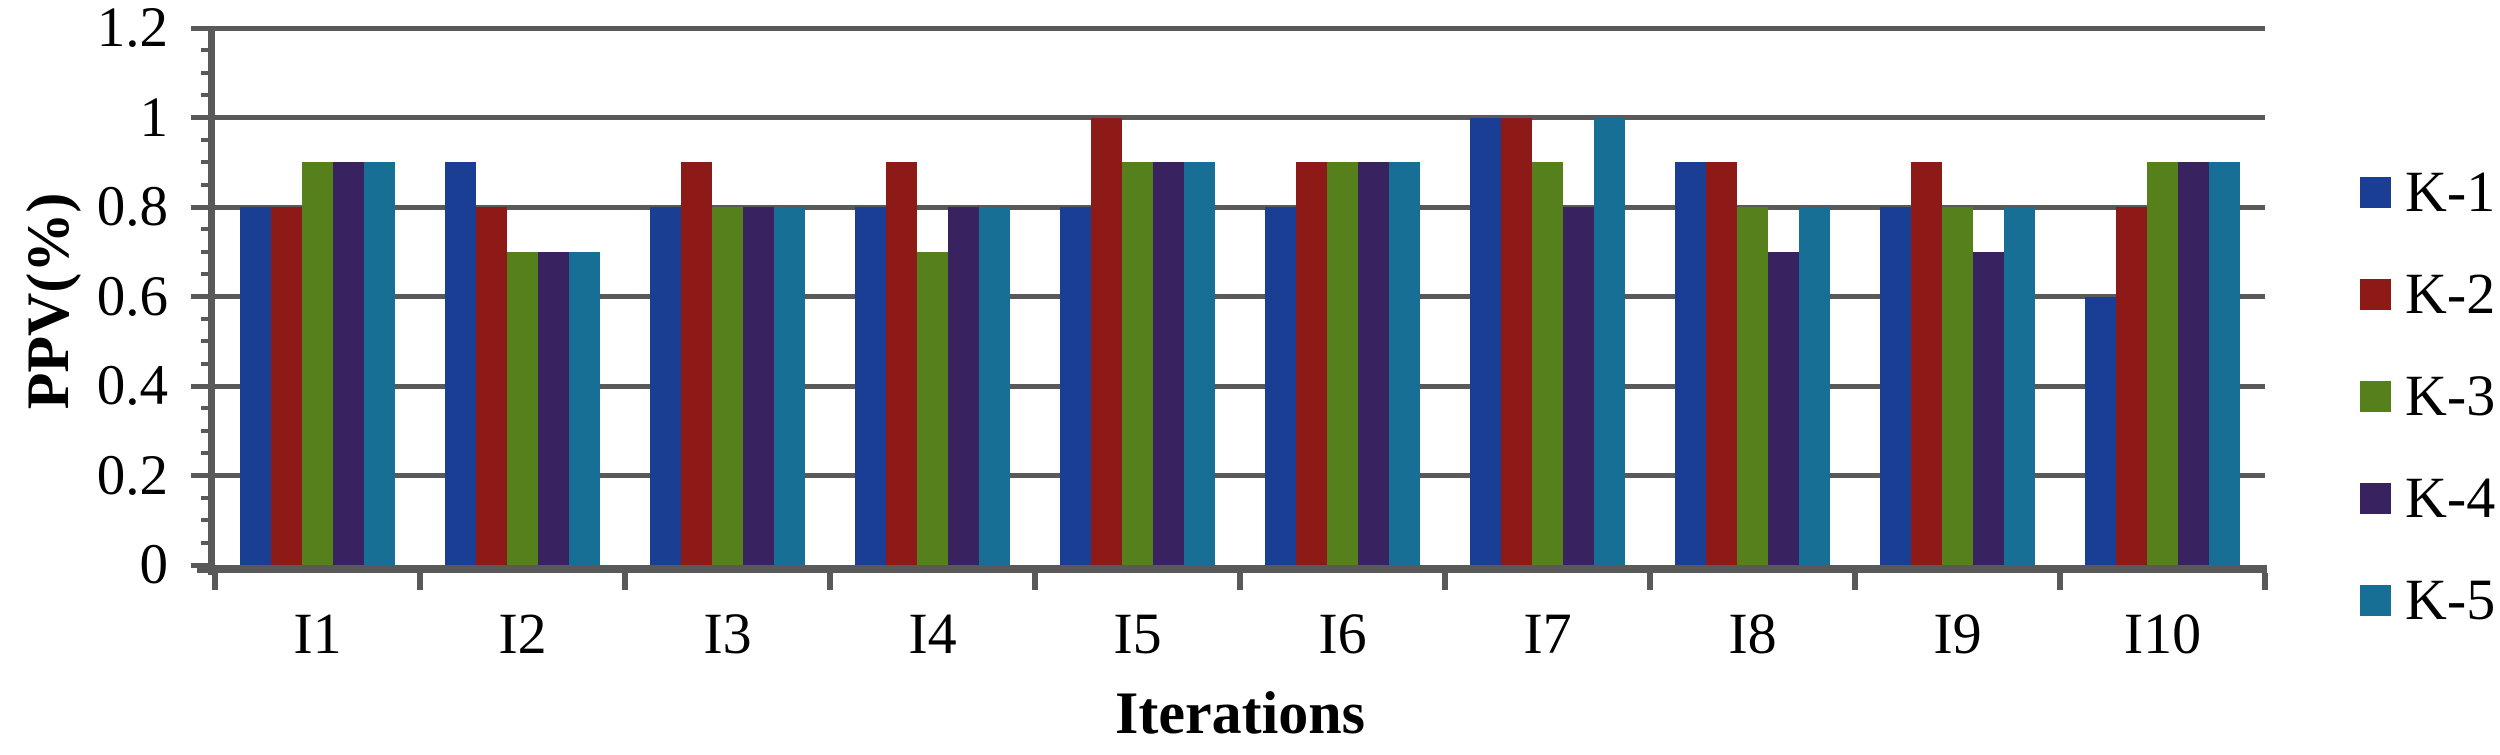  I want to click on y-axis-line, so click(211, 301).